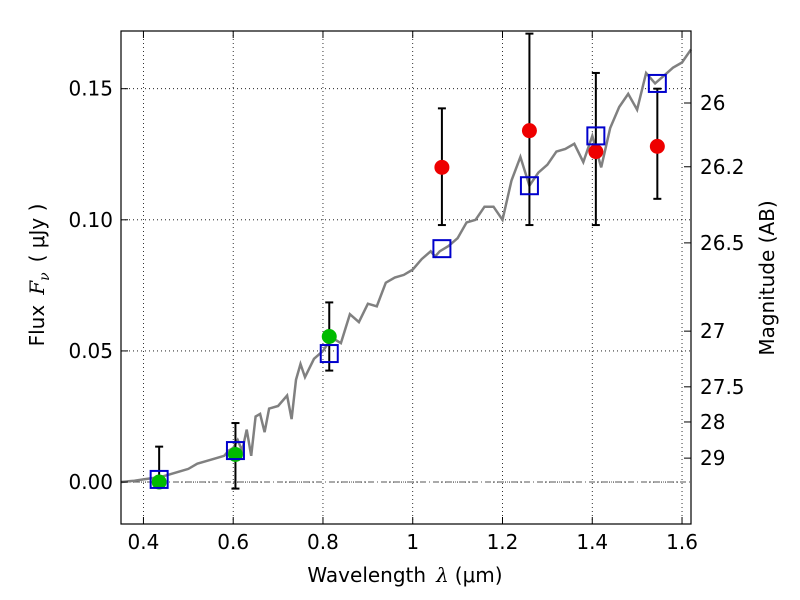 The image size is (800, 600). What do you see at coordinates (712, 103) in the screenshot?
I see `y2-tick-label: 26` at bounding box center [712, 103].